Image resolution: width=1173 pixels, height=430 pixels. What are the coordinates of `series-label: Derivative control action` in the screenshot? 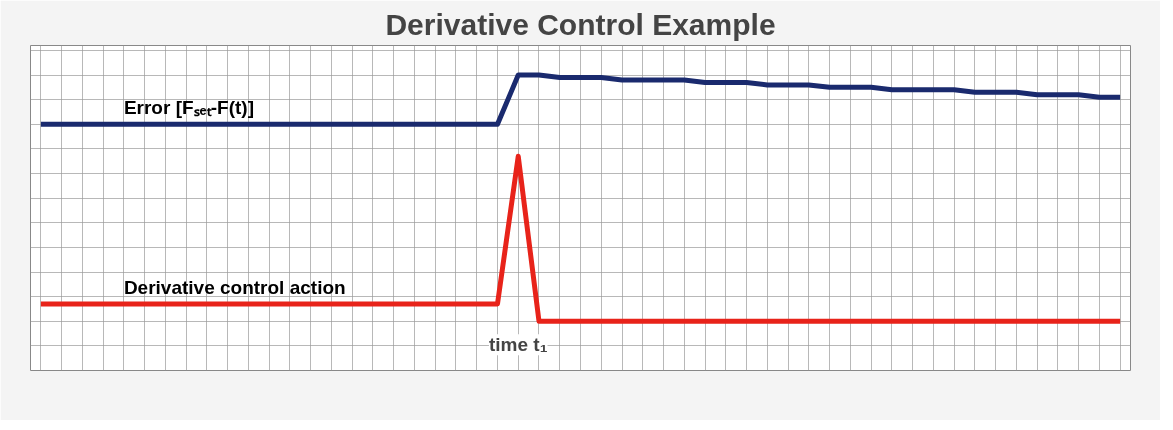 It's located at (234, 288).